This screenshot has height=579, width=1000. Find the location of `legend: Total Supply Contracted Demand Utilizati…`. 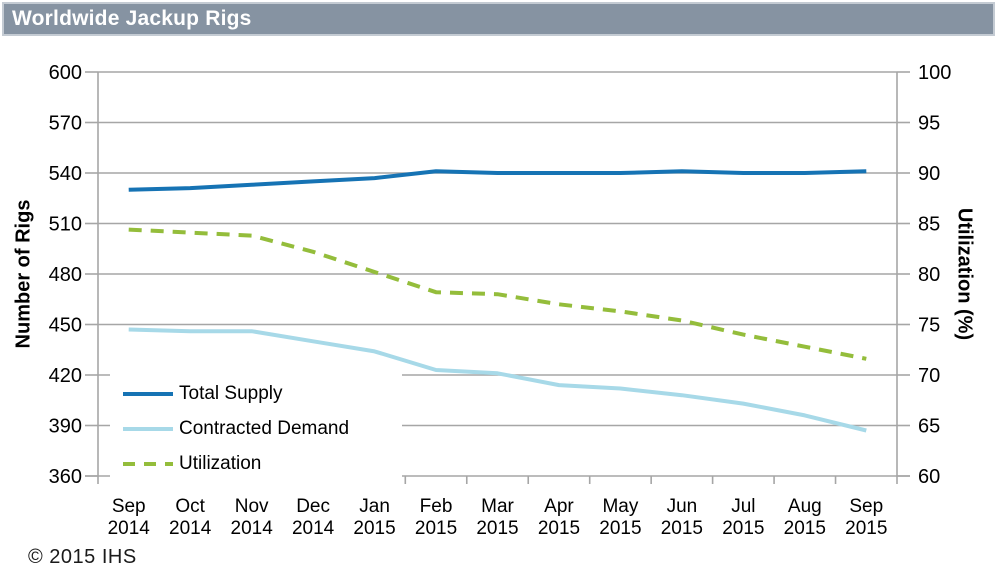

legend: Total Supply Contracted Demand Utilizati… is located at coordinates (256, 428).